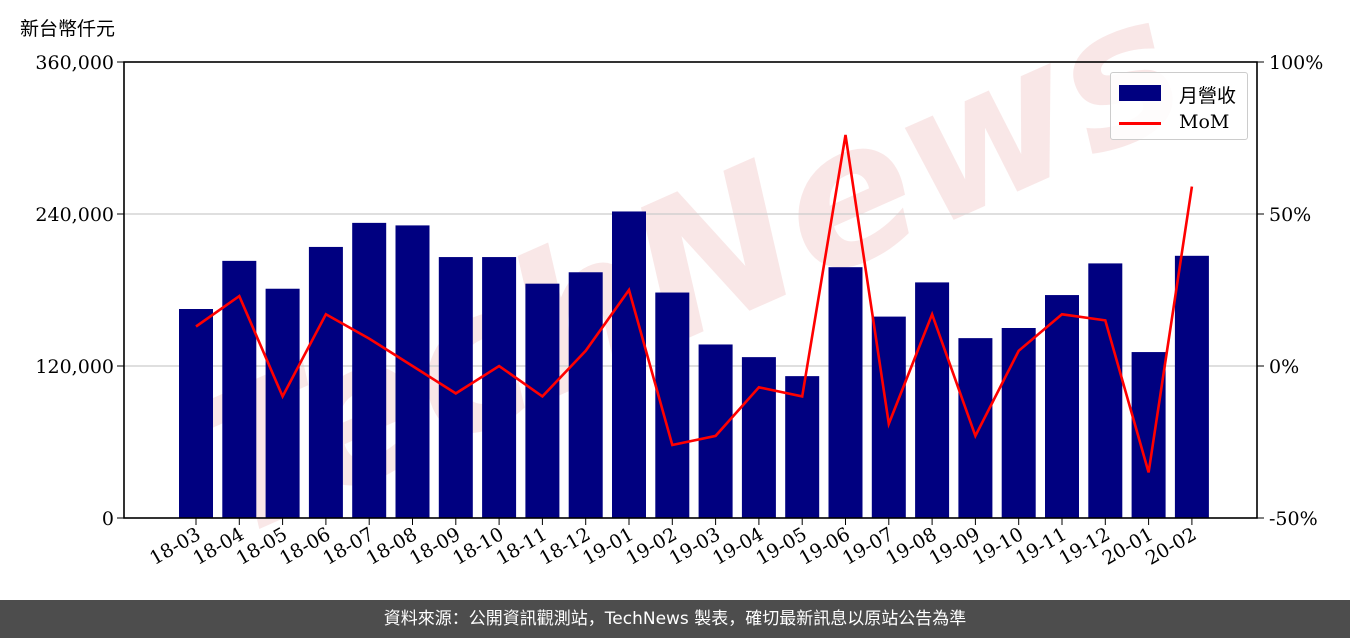 This screenshot has height=638, width=1350. What do you see at coordinates (1171, 546) in the screenshot?
I see `x-tick-label: 20-02` at bounding box center [1171, 546].